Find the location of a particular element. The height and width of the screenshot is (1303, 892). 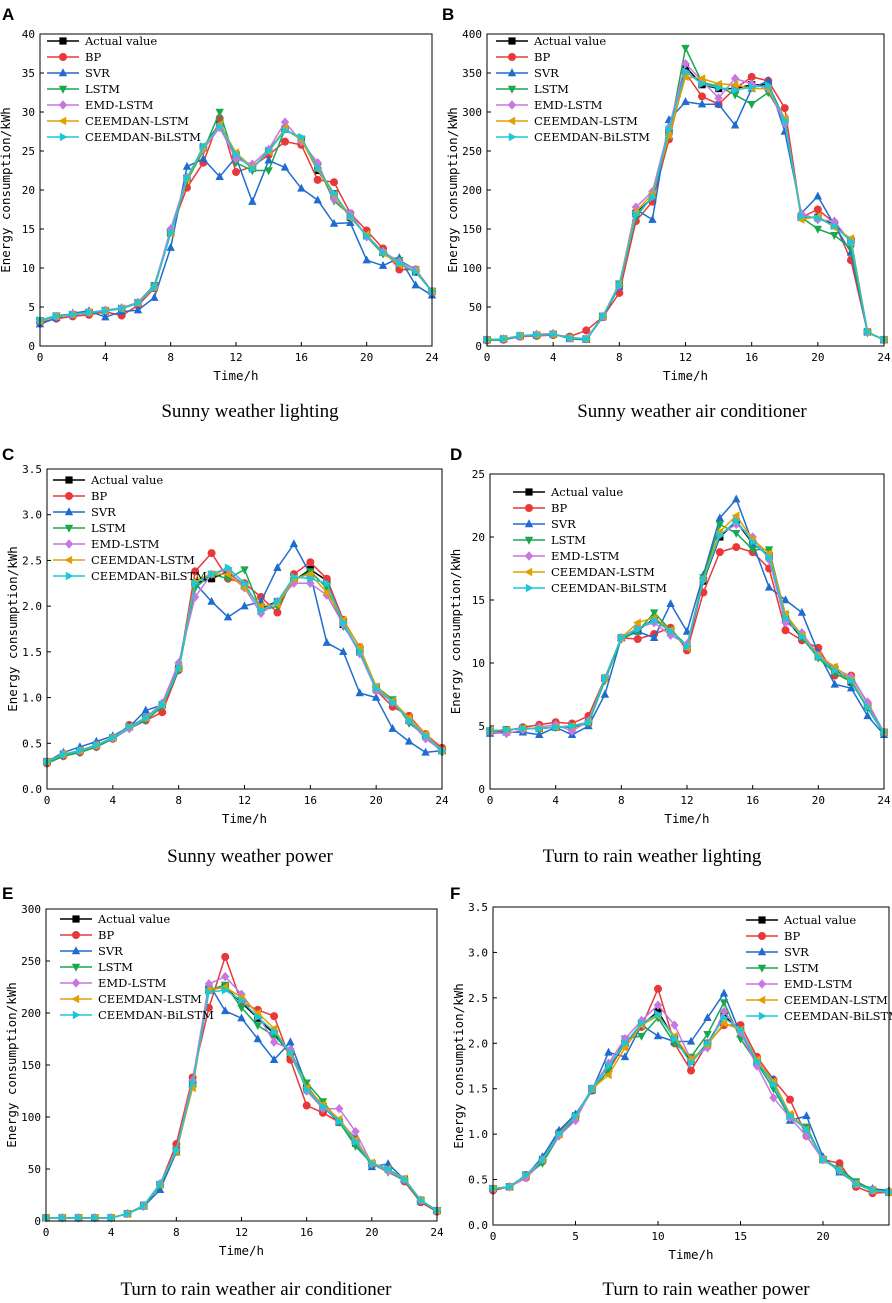

x-tick-label: 4 is located at coordinates (553, 357).